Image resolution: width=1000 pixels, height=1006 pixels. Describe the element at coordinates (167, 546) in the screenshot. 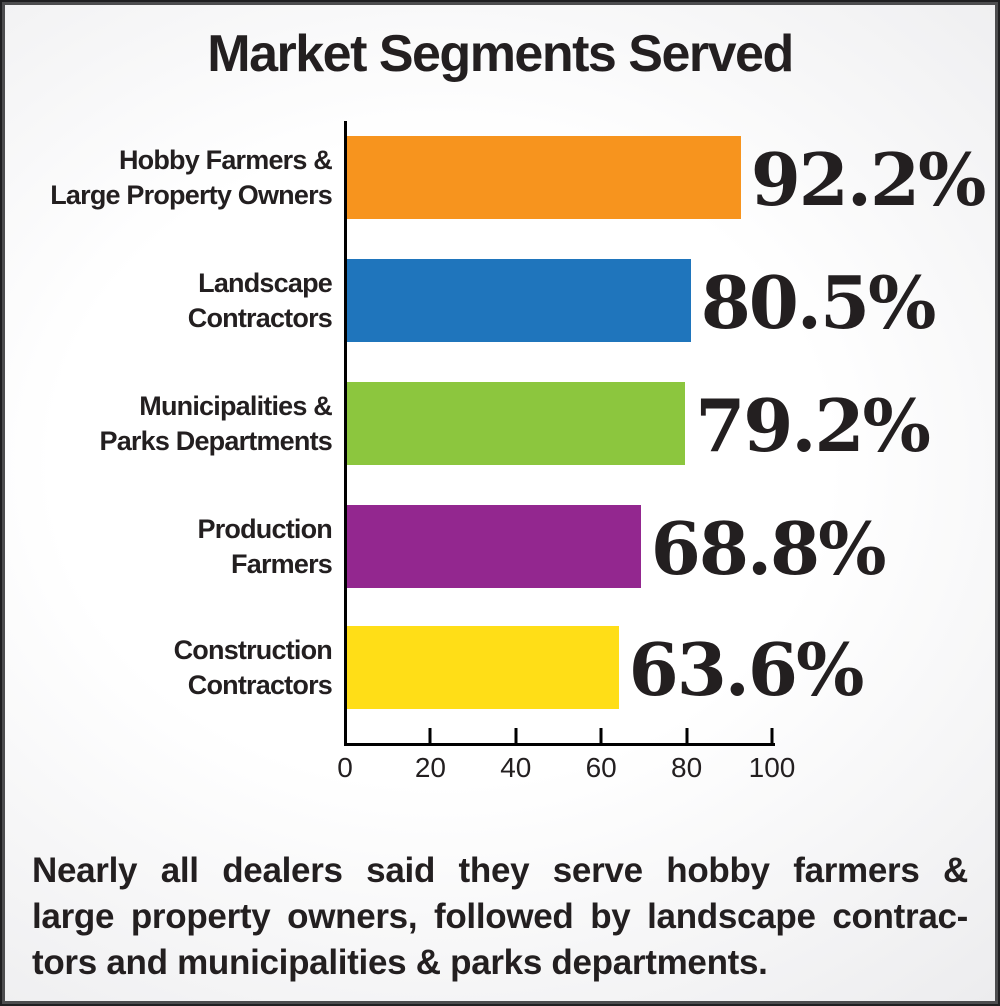

I see `category-label: Production Farmers` at that location.